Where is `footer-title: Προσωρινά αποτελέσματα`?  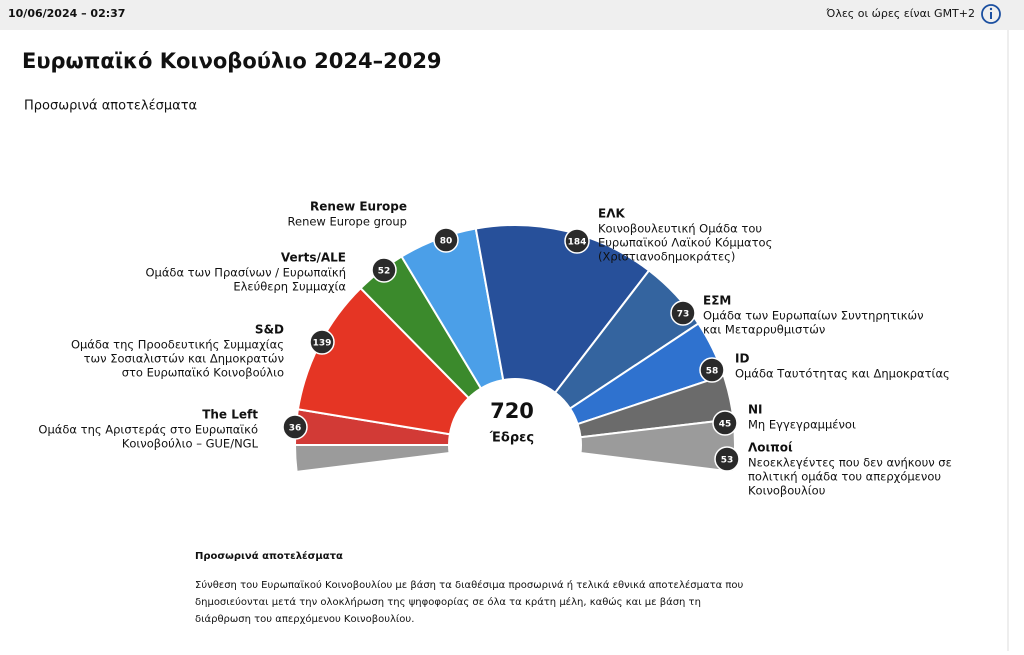
footer-title: Προσωρινά αποτελέσματα is located at coordinates (269, 556).